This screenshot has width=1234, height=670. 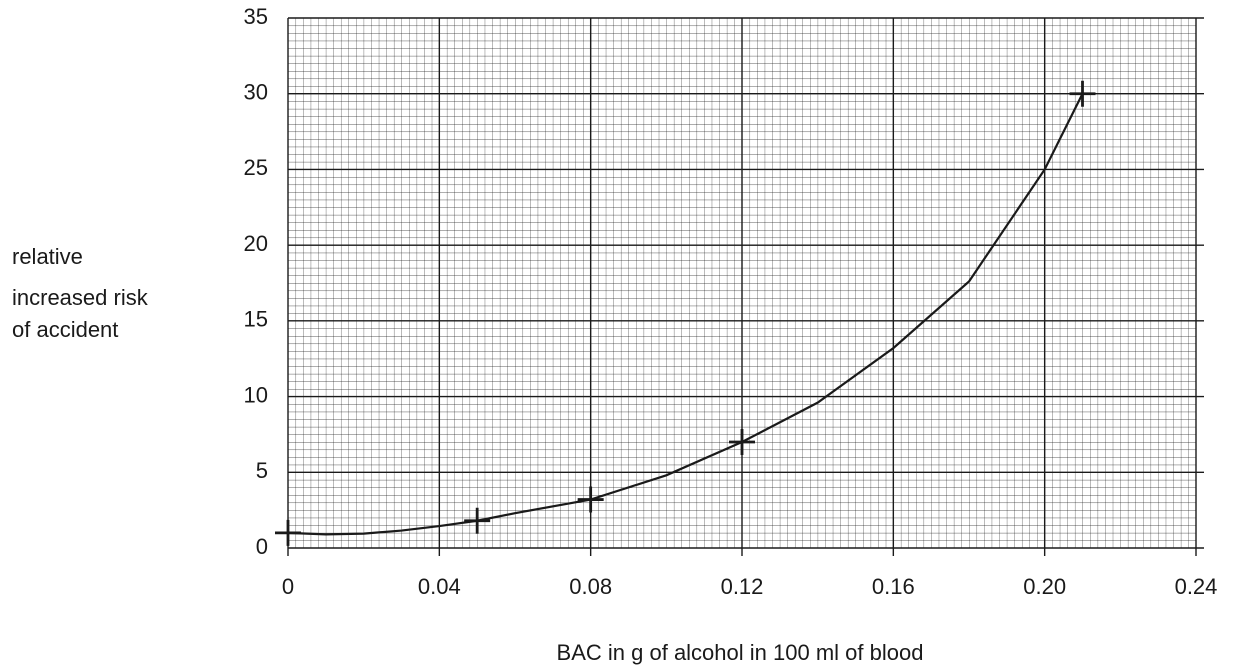 I want to click on x-tick-label: 0, so click(x=288, y=586).